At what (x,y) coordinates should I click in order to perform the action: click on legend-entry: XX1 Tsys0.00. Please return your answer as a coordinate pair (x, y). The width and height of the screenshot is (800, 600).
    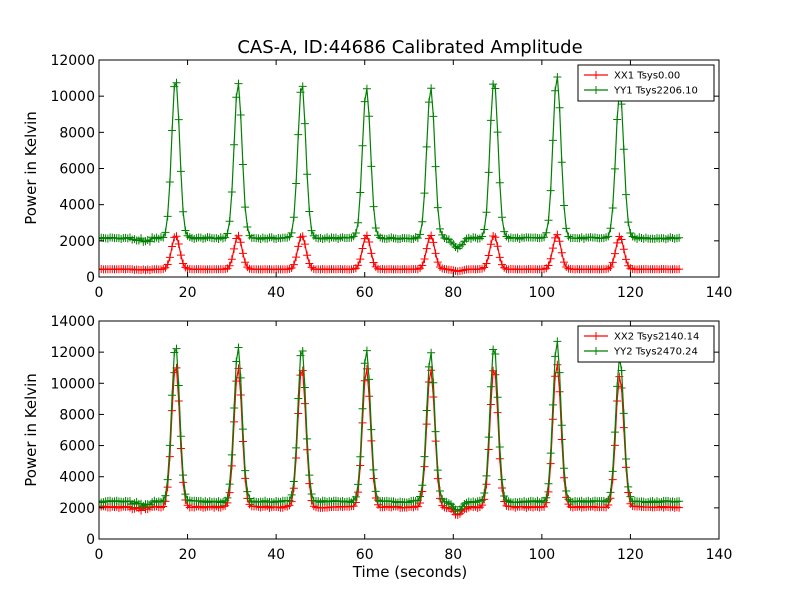
    Looking at the image, I should click on (647, 76).